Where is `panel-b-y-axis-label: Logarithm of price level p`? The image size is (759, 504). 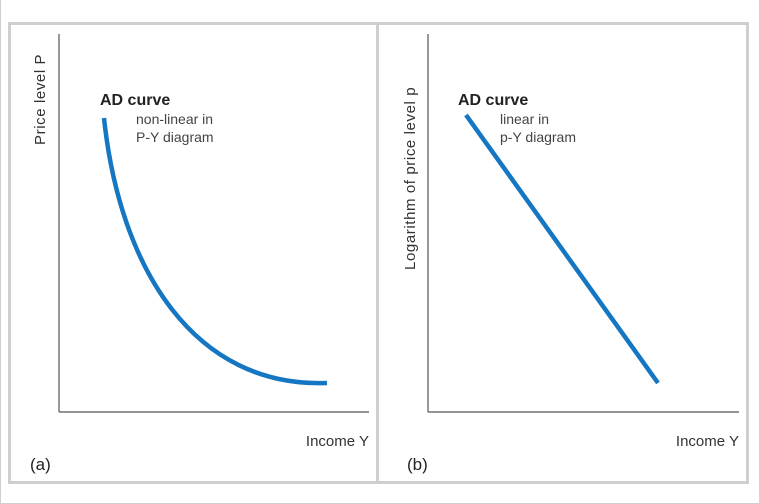 panel-b-y-axis-label: Logarithm of price level p is located at coordinates (410, 178).